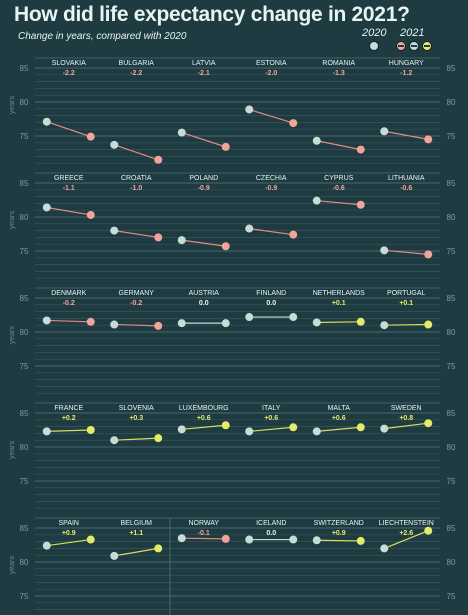 This screenshot has height=615, width=468. I want to click on change-label: +0.3, so click(136, 418).